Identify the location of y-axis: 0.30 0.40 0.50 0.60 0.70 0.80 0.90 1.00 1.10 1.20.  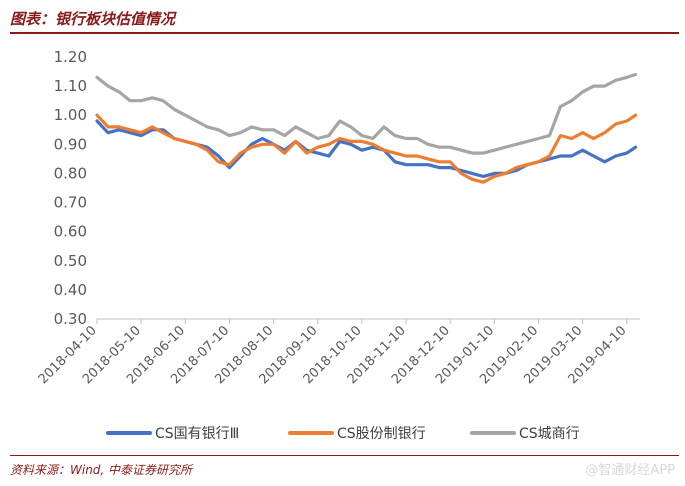
(70, 188).